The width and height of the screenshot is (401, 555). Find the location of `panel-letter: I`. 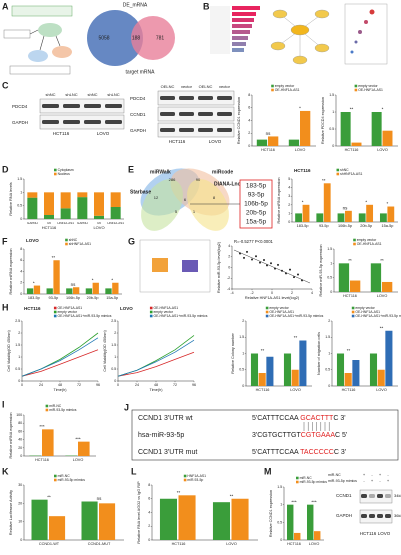

panel-letter: I is located at coordinates (3, 404).